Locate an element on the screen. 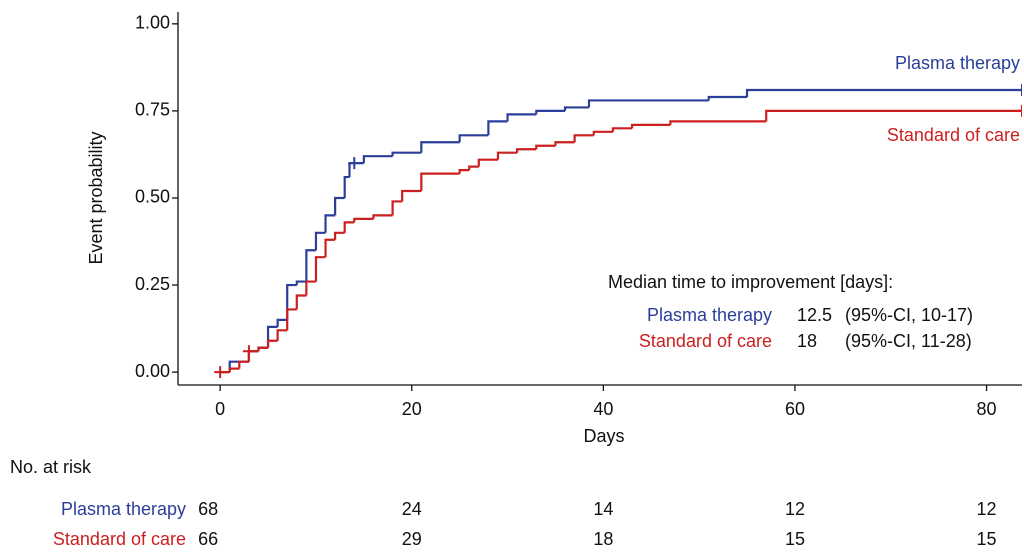 The width and height of the screenshot is (1024, 557). risk-name: Standard of care is located at coordinates (119, 539).